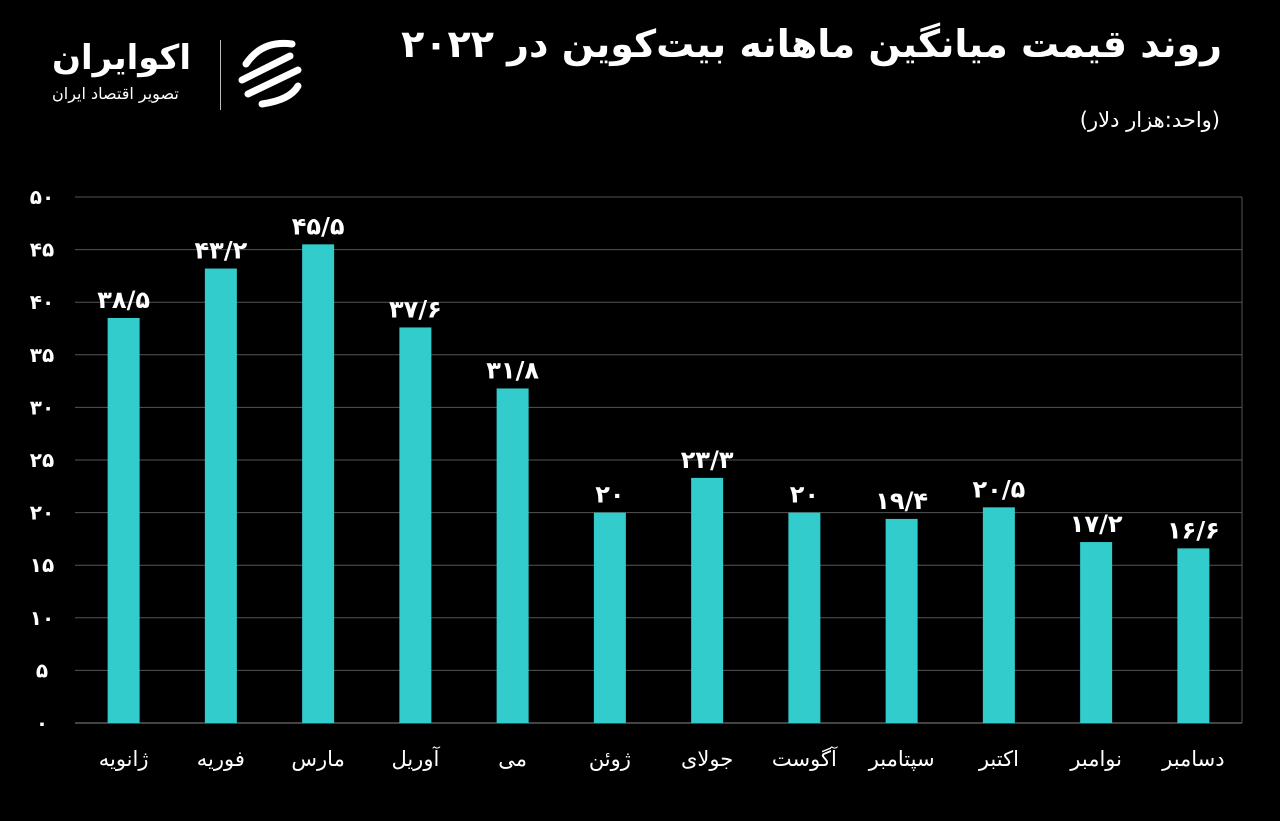  What do you see at coordinates (42, 302) in the screenshot?
I see `y-tick-label: ۴۰` at bounding box center [42, 302].